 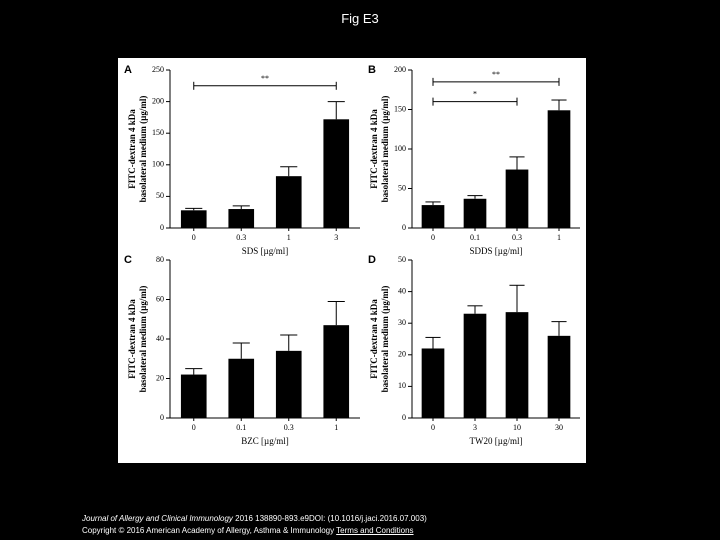 What do you see at coordinates (128, 260) in the screenshot?
I see `panel-letter: C` at bounding box center [128, 260].